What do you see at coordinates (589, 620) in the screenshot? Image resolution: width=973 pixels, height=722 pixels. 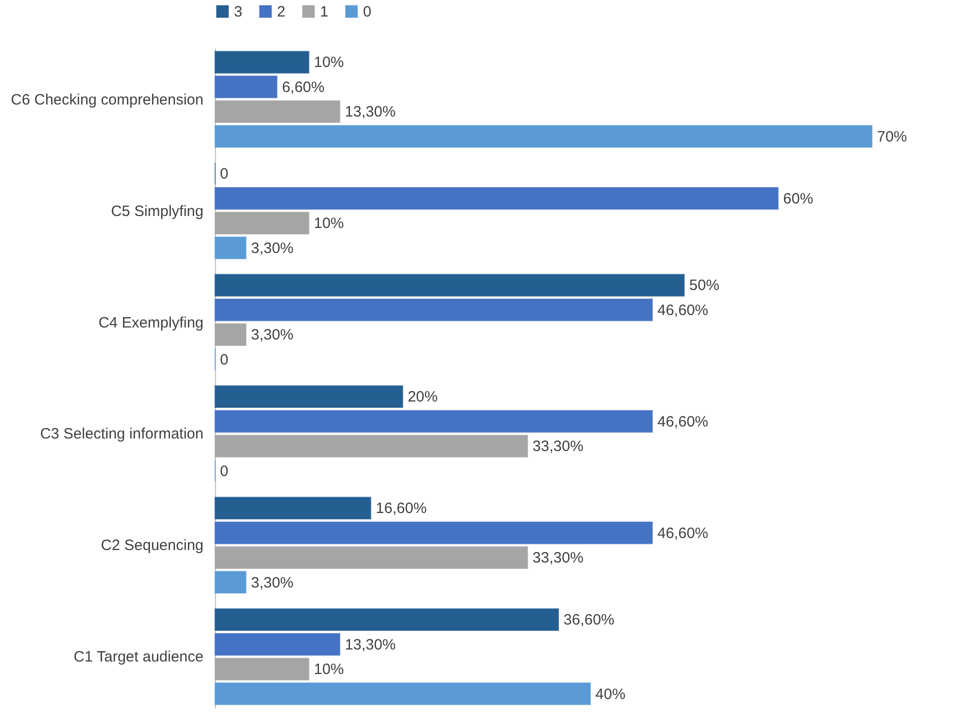 I see `data-label: 36,60%` at bounding box center [589, 620].